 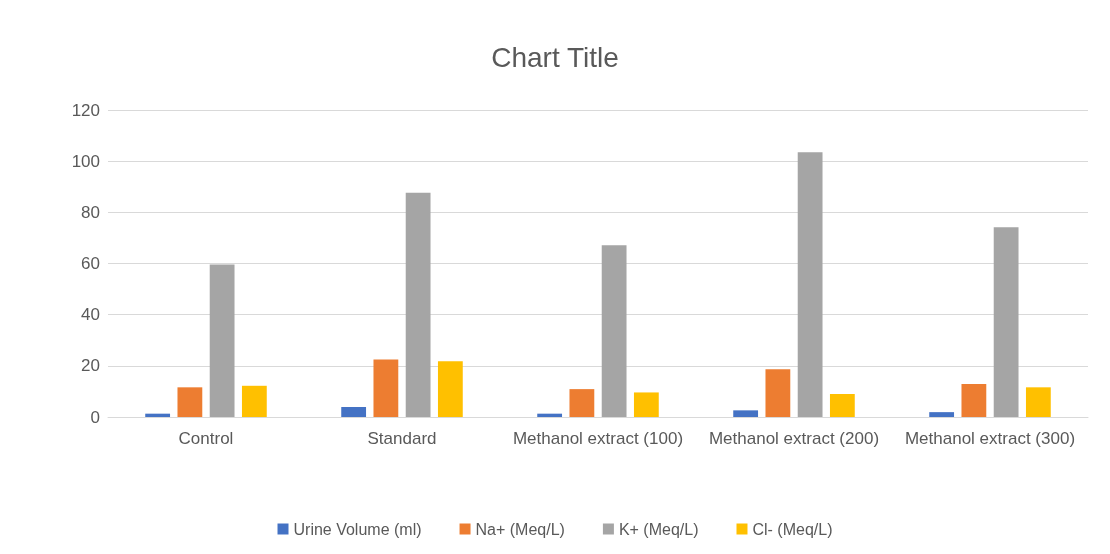 I want to click on y-tick-label: 0, so click(x=95, y=417).